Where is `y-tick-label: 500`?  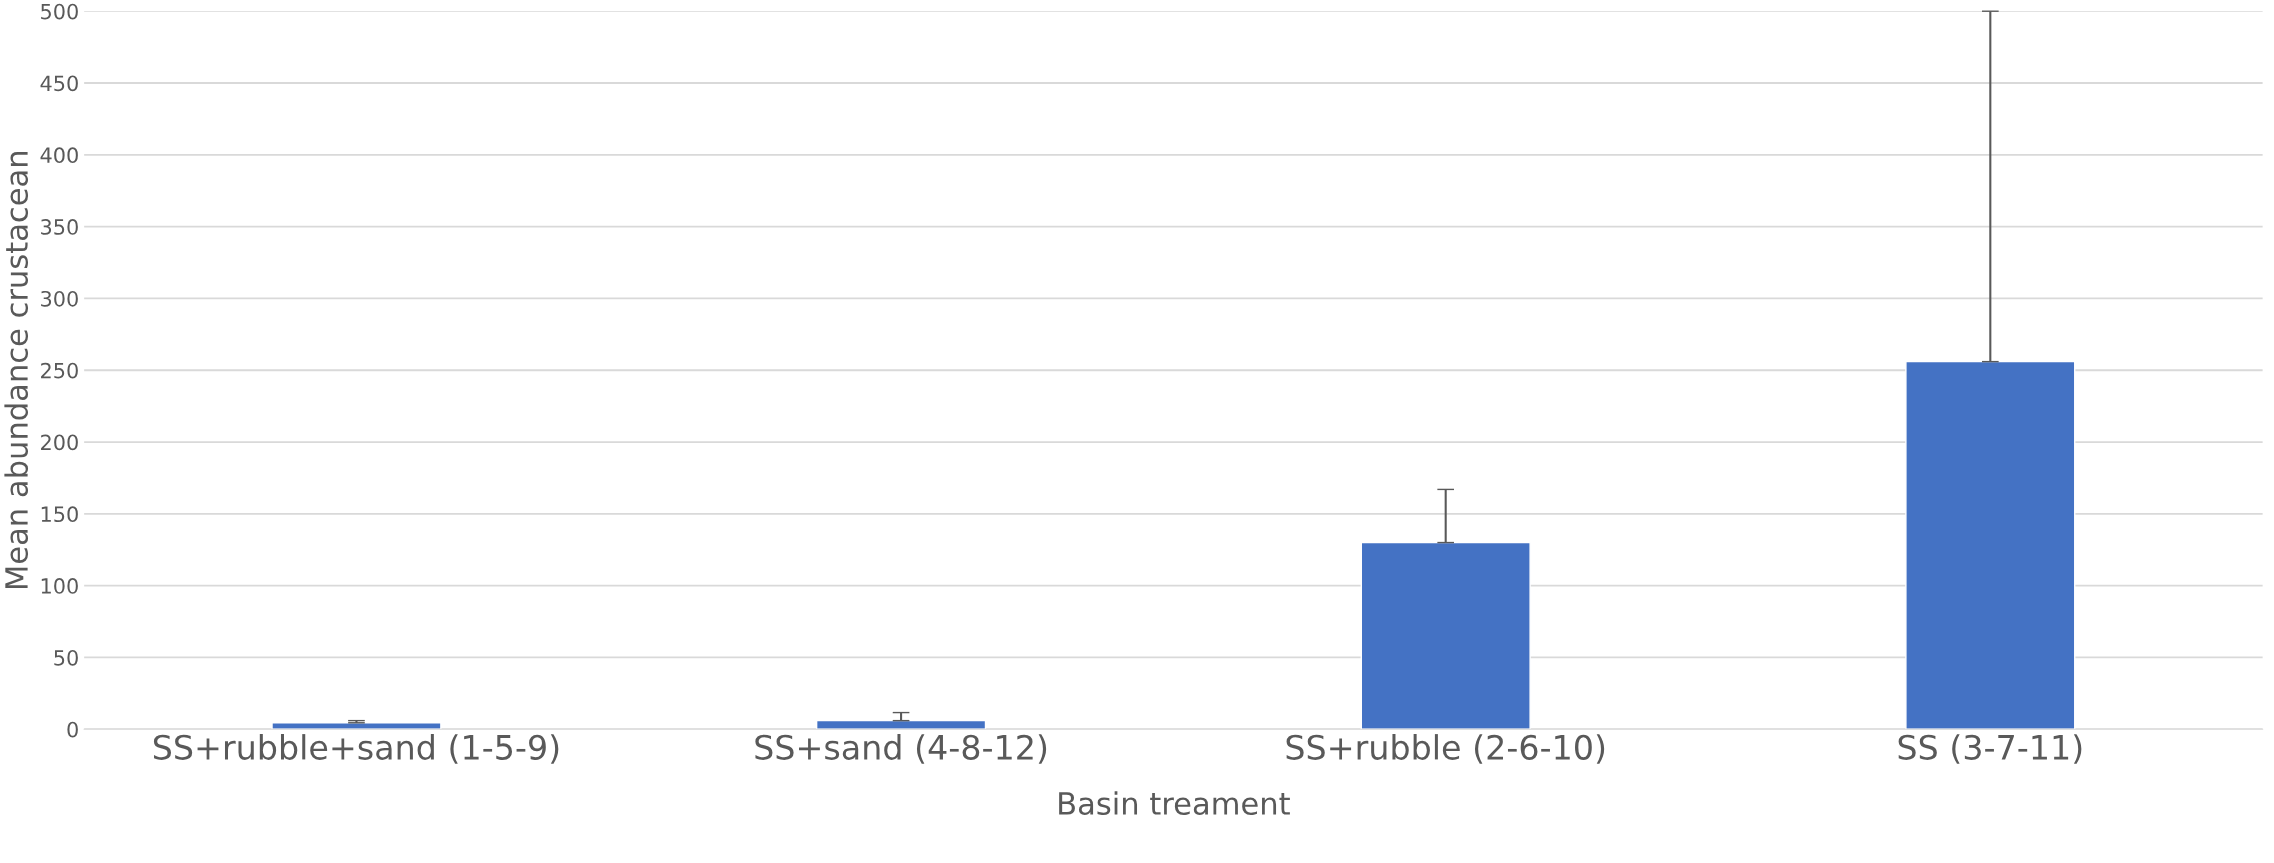
y-tick-label: 500 is located at coordinates (59, 11).